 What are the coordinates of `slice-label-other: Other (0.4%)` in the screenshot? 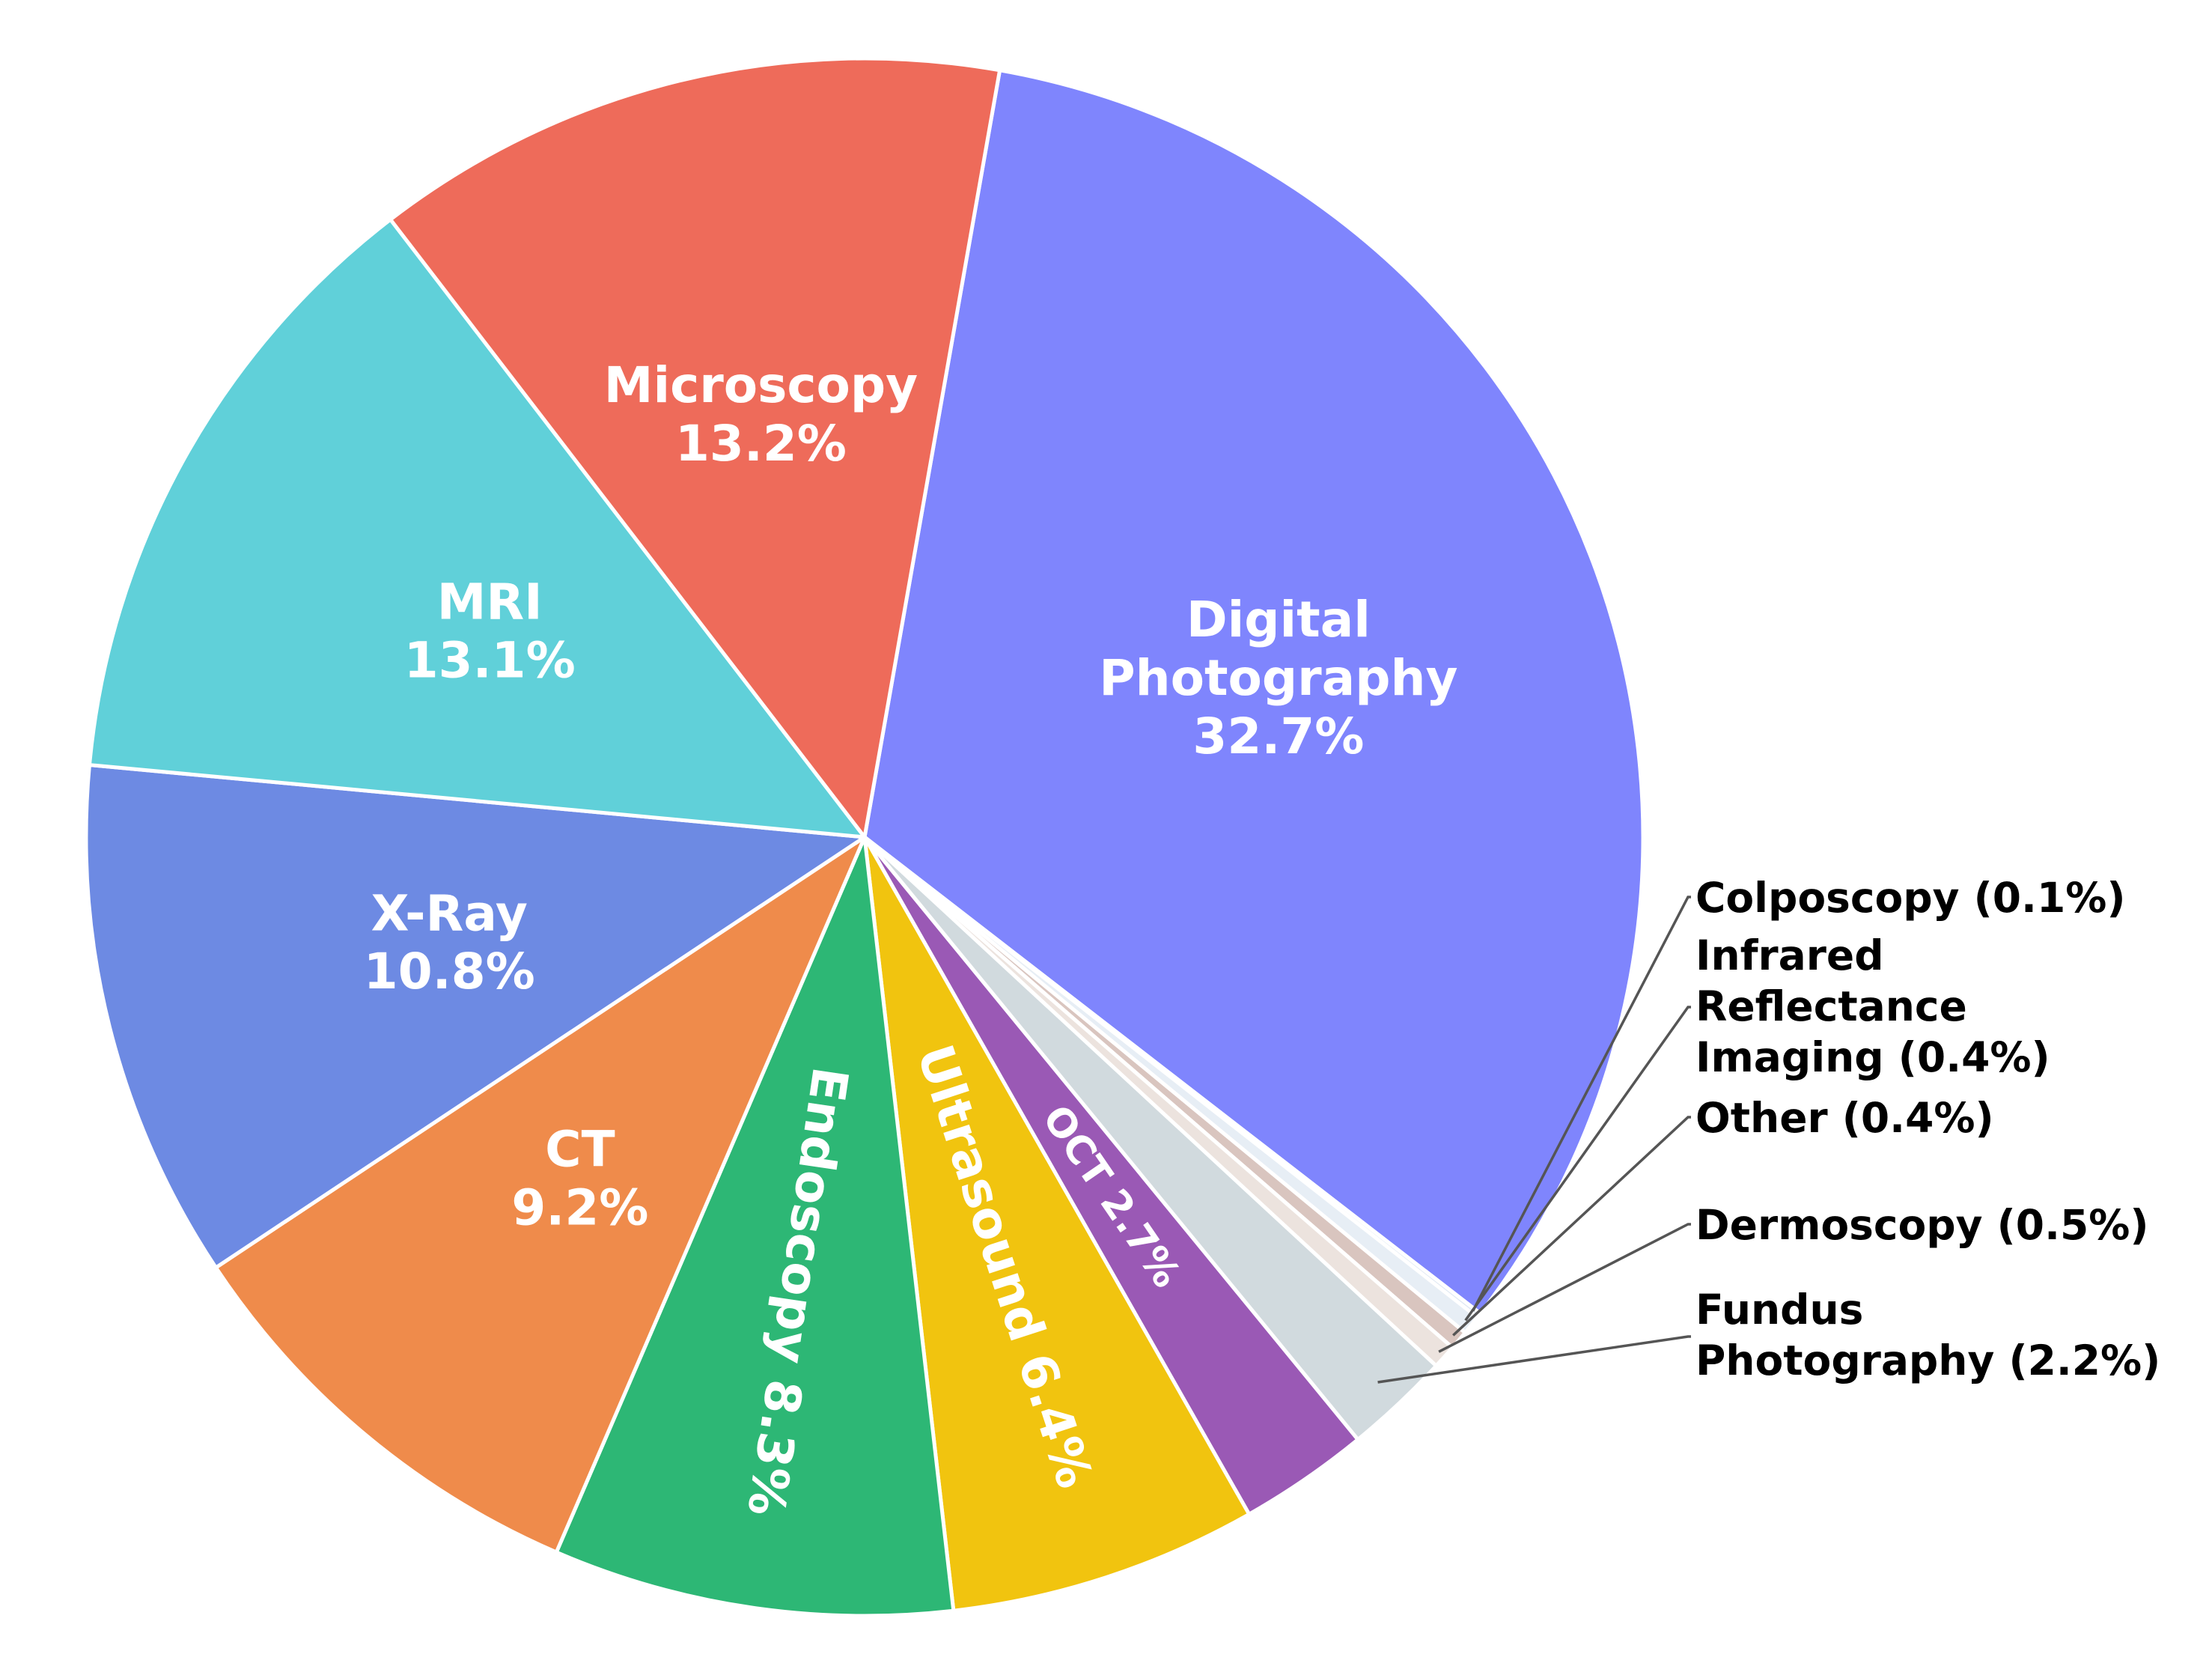 It's located at (1844, 1118).